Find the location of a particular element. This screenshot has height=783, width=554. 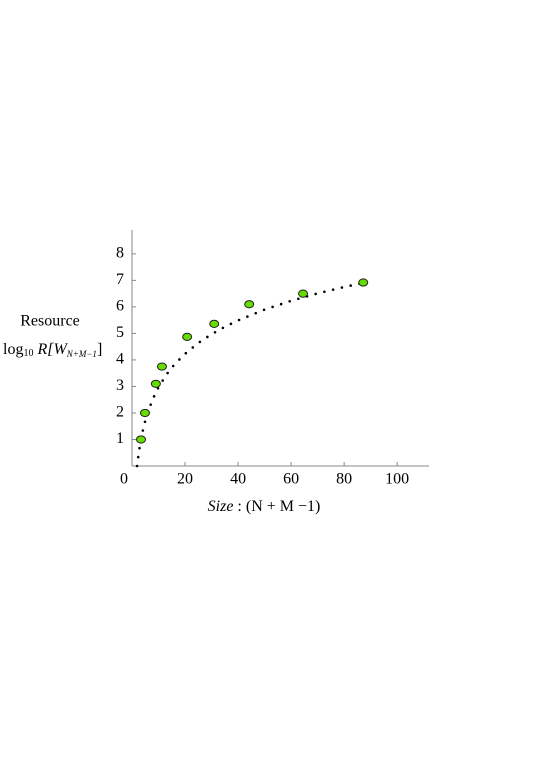

y-tick-label: 3 is located at coordinates (120, 385).